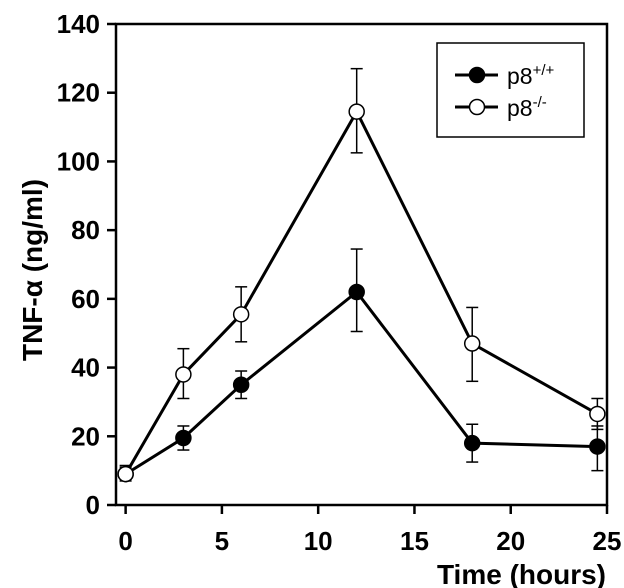 Image resolution: width=624 pixels, height=588 pixels. Describe the element at coordinates (527, 107) in the screenshot. I see `legend-label: p8-/-` at that location.